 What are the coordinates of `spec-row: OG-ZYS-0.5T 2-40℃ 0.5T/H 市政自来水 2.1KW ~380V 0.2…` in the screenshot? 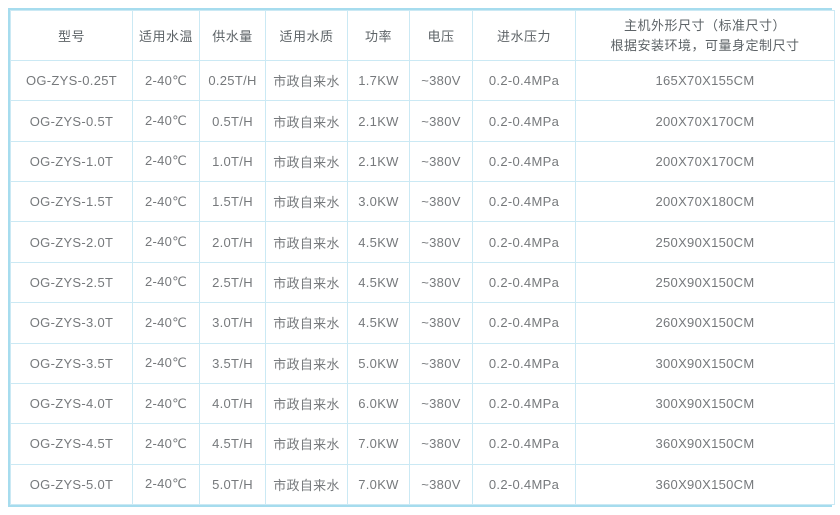 It's located at (422, 121).